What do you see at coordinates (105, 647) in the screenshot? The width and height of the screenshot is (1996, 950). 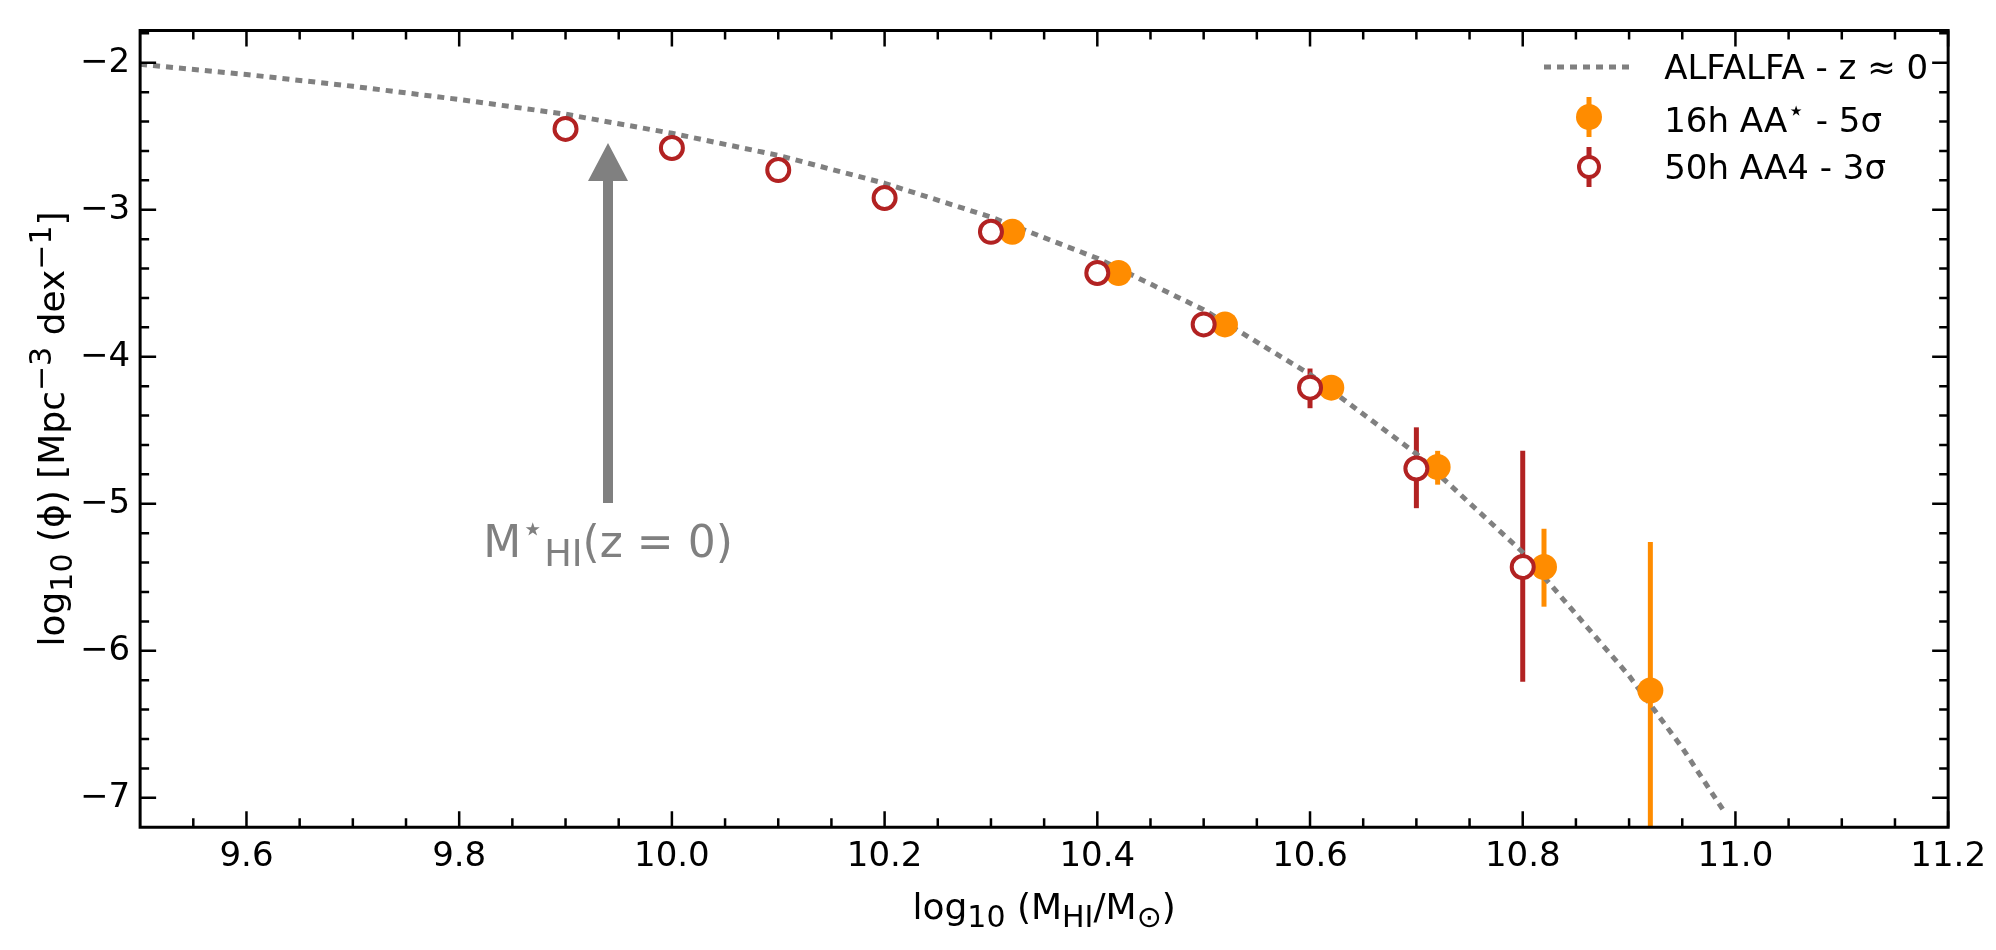 I see `y-tick-label: −6` at bounding box center [105, 647].